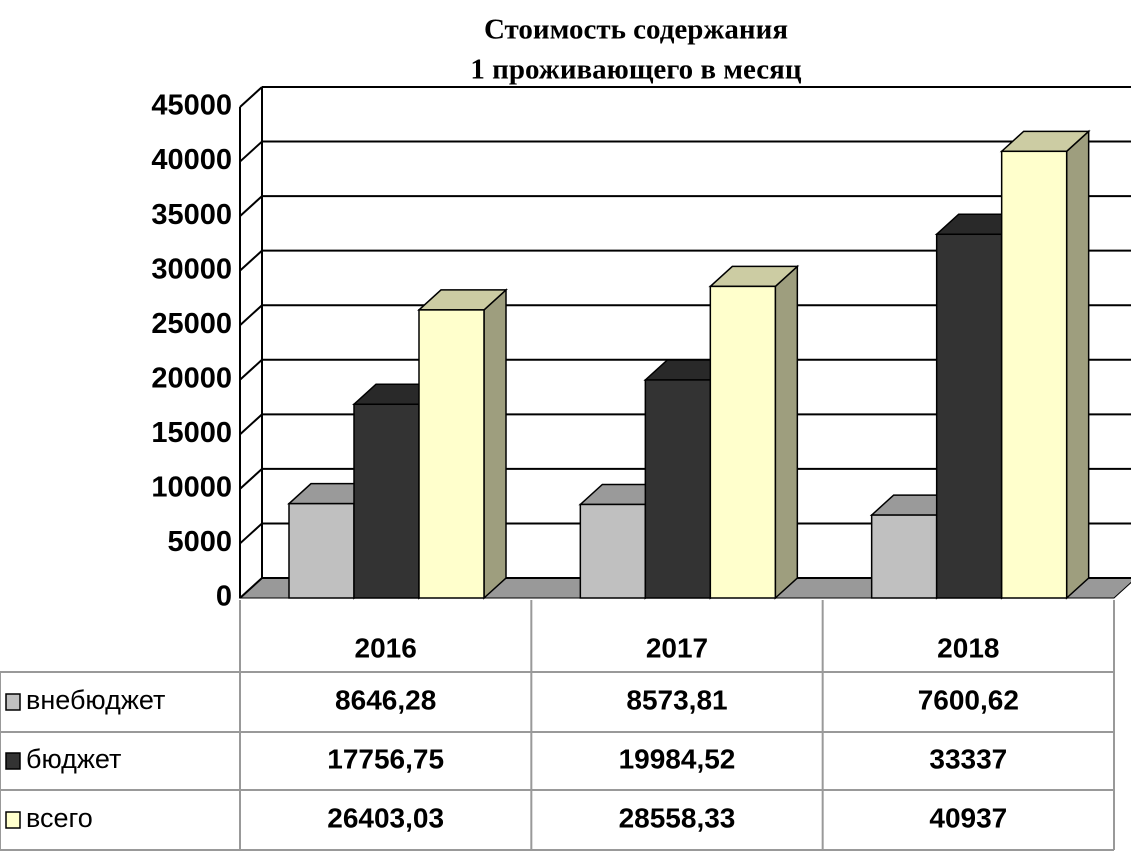 The image size is (1131, 856). What do you see at coordinates (191, 269) in the screenshot?
I see `y-tick-label: 30000` at bounding box center [191, 269].